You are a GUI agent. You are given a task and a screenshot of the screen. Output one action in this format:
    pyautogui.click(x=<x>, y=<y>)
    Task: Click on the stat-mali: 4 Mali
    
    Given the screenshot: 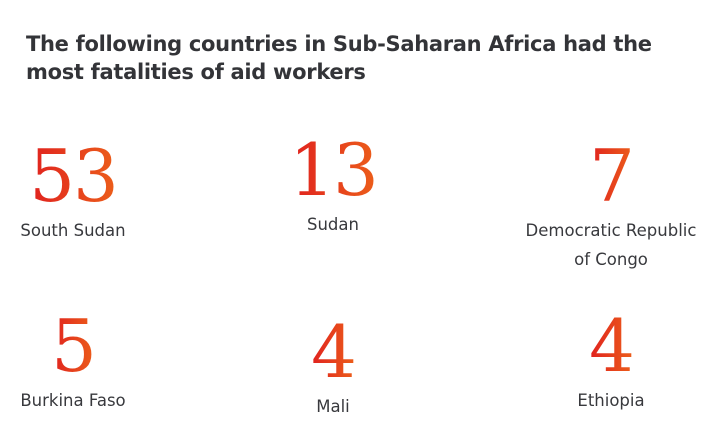 What is the action you would take?
    pyautogui.click(x=333, y=368)
    